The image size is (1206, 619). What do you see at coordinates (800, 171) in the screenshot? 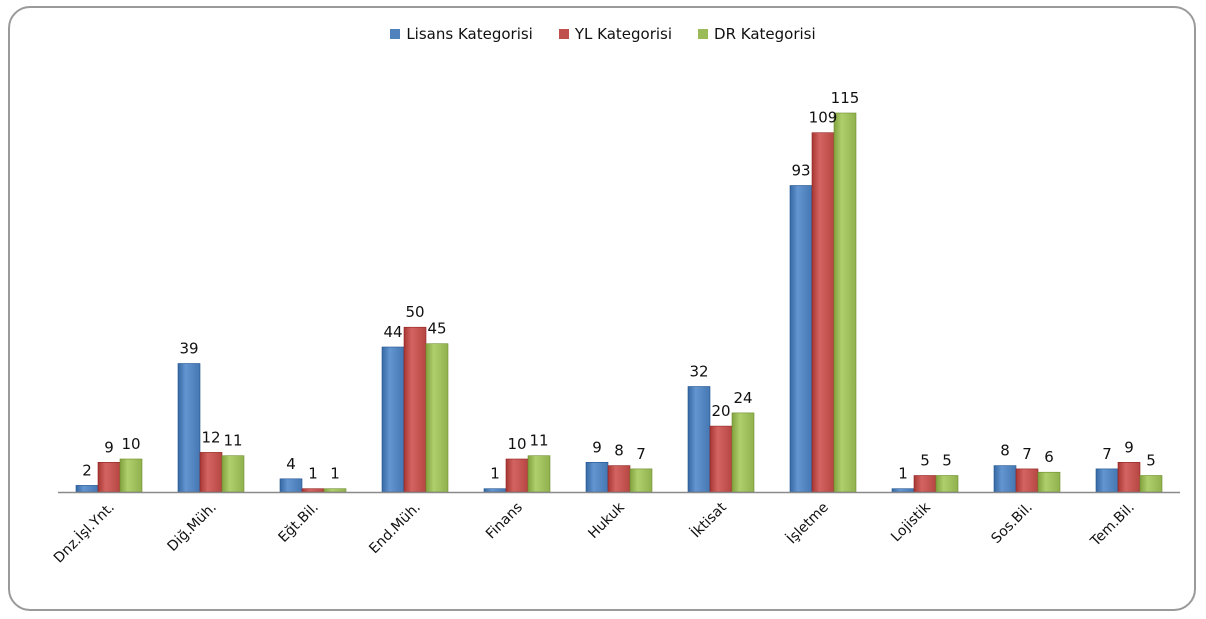
I see `data-label-lisans-7: 93` at bounding box center [800, 171].